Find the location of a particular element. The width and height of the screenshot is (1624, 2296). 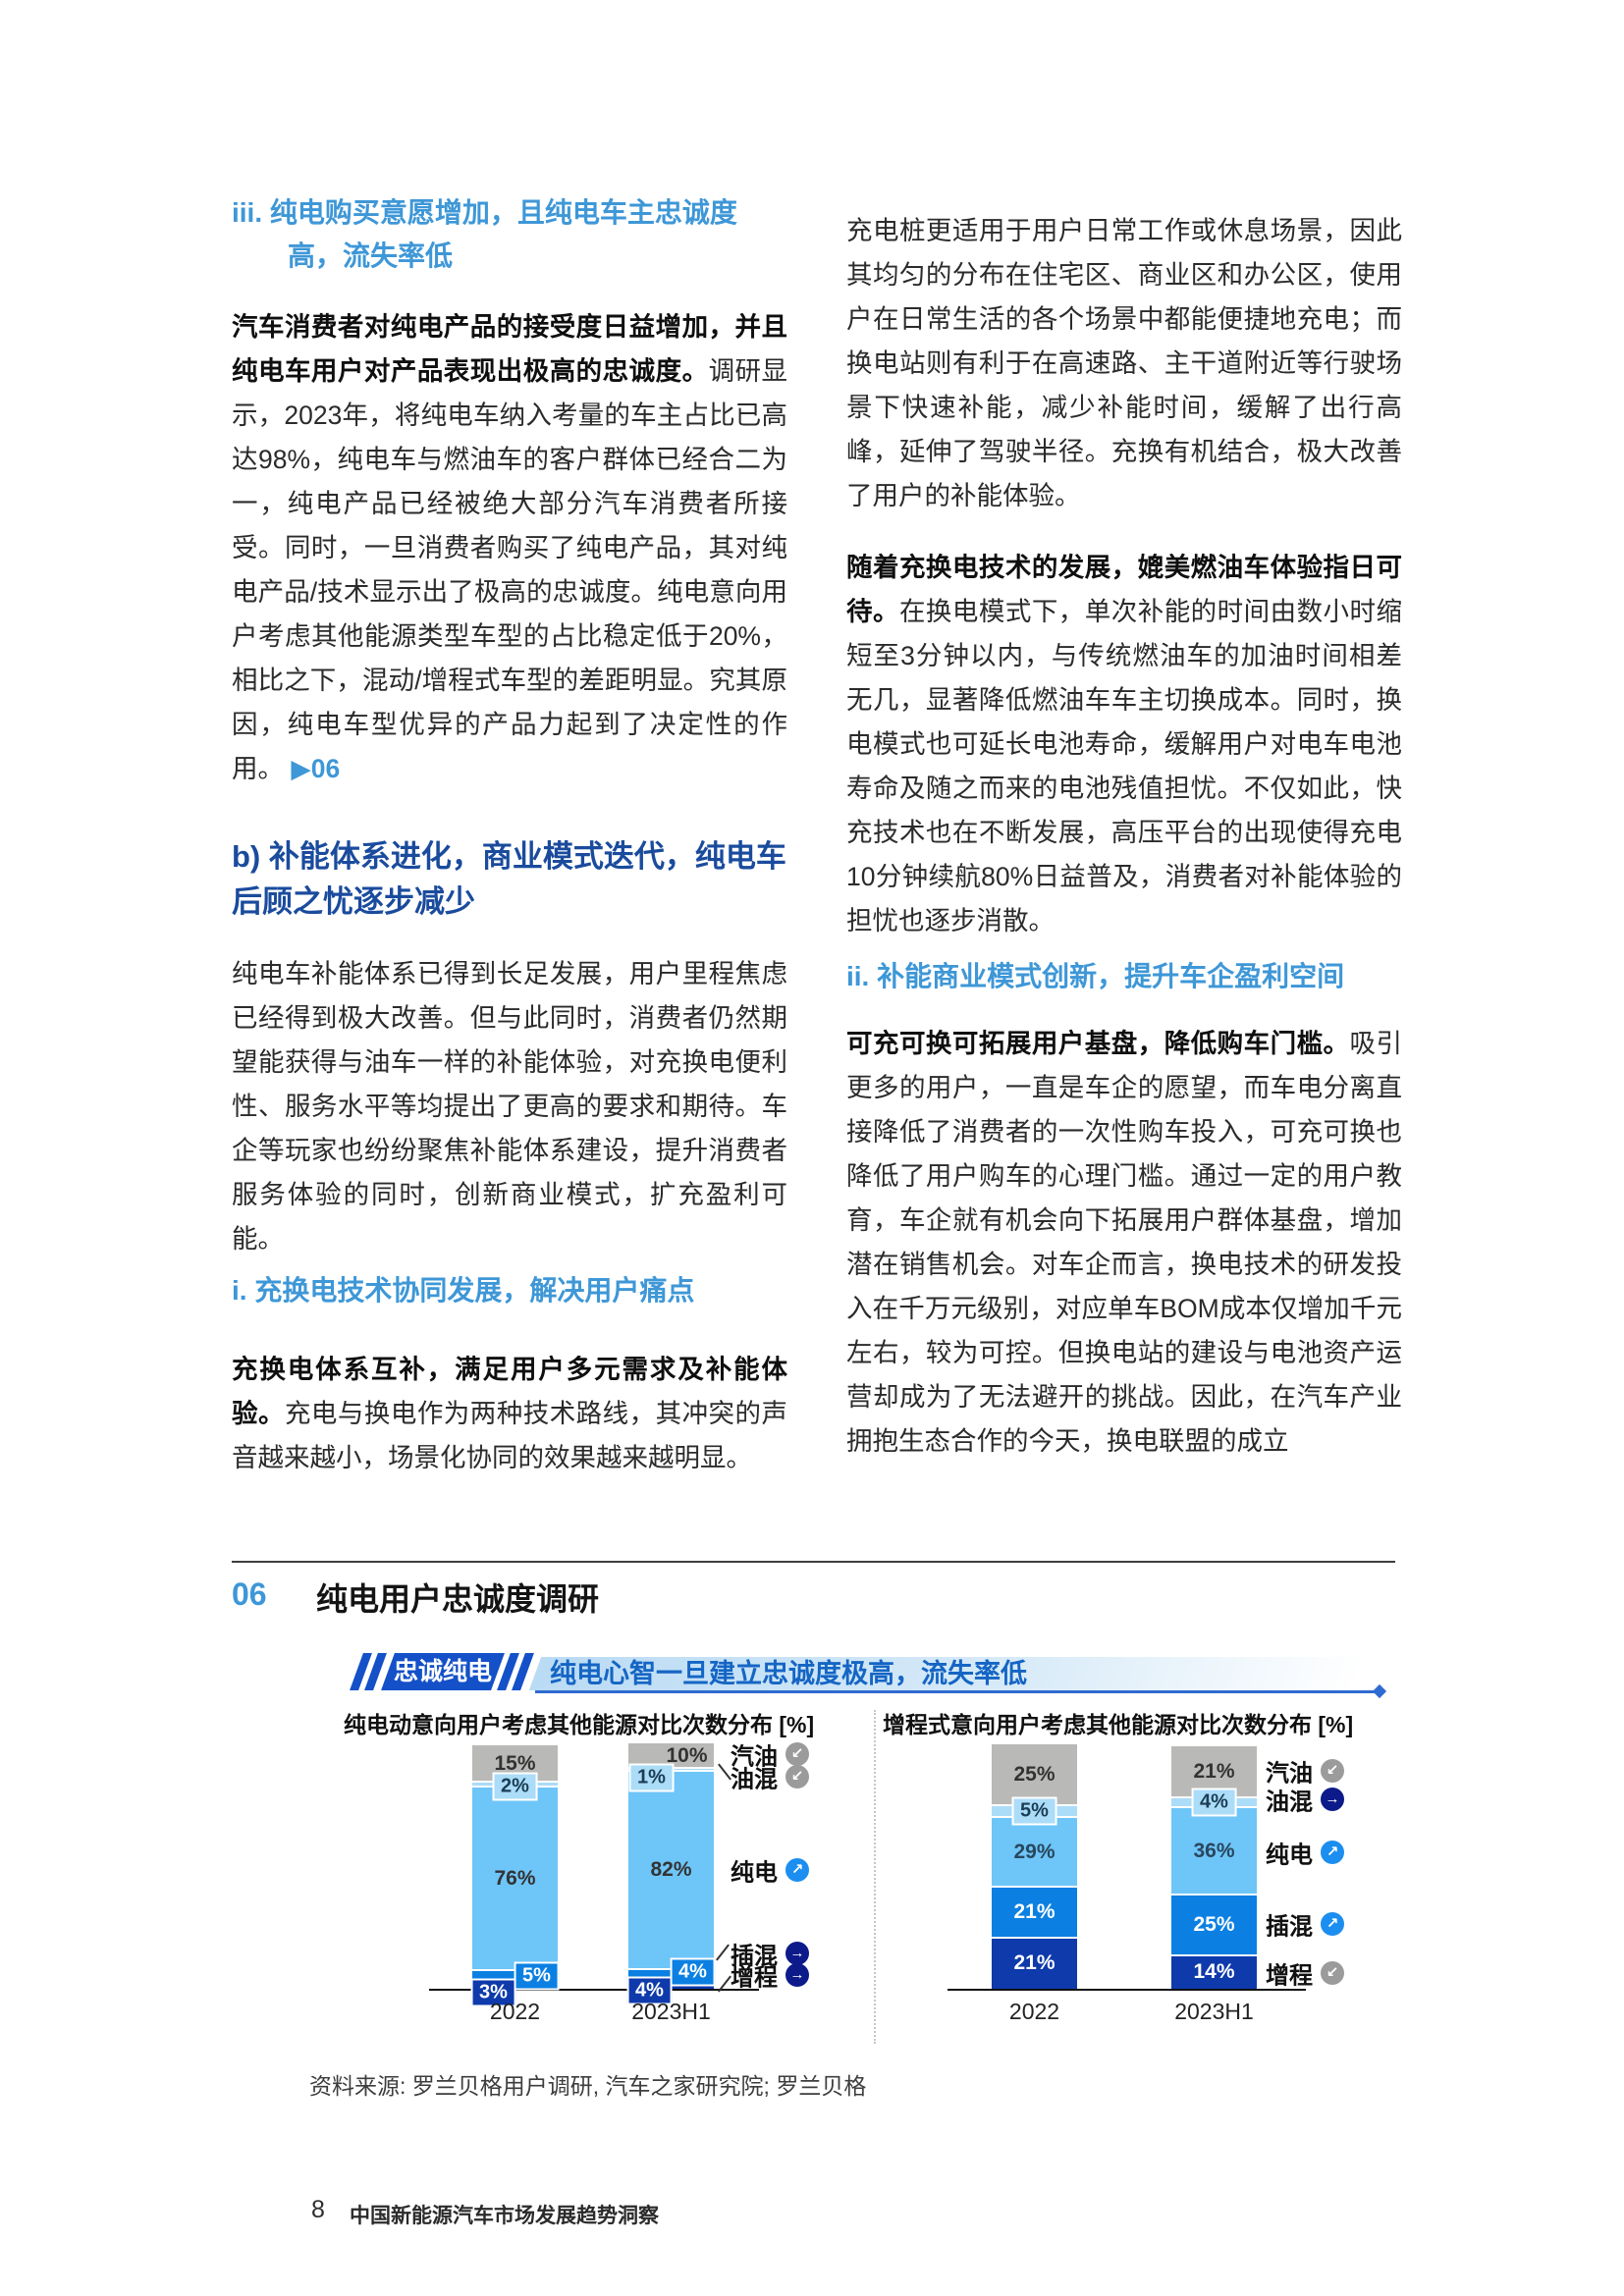

bar-value-label: 36% is located at coordinates (1214, 1851).